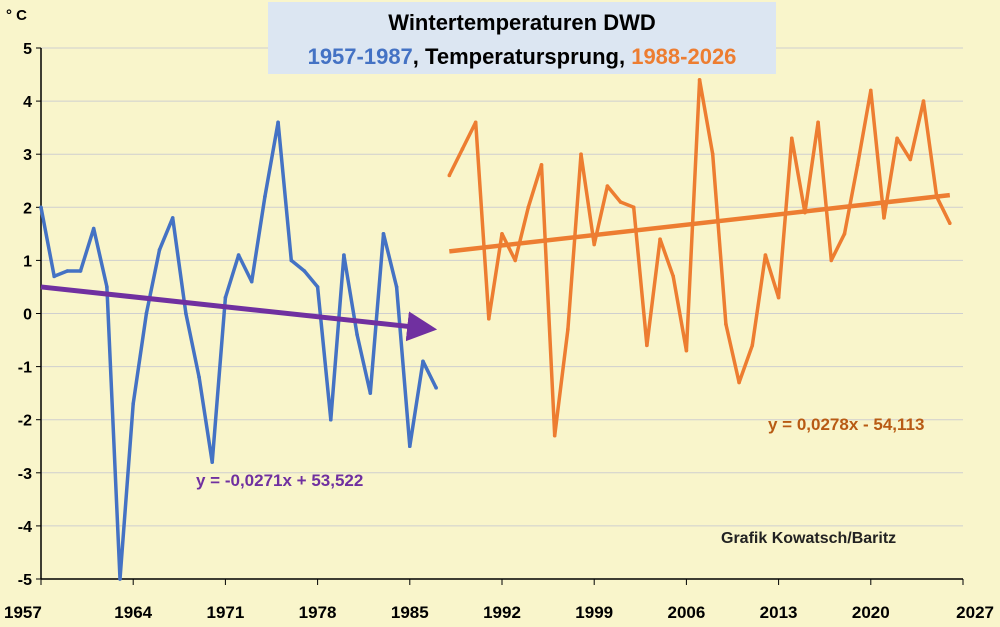  Describe the element at coordinates (449, 175) in the screenshot. I see `data-point-1-1988` at that location.